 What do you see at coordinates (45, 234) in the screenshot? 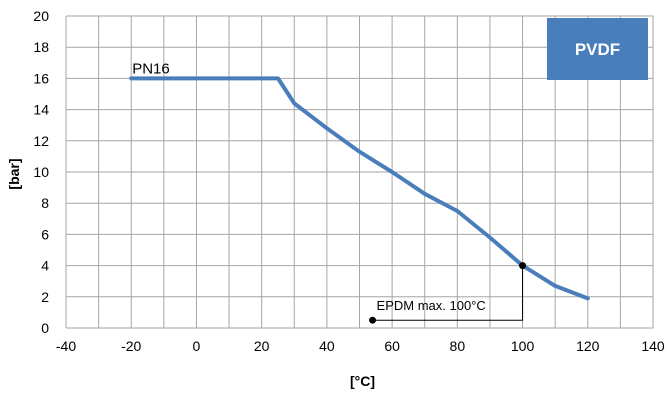
I see `y-tick-label: 6` at bounding box center [45, 234].